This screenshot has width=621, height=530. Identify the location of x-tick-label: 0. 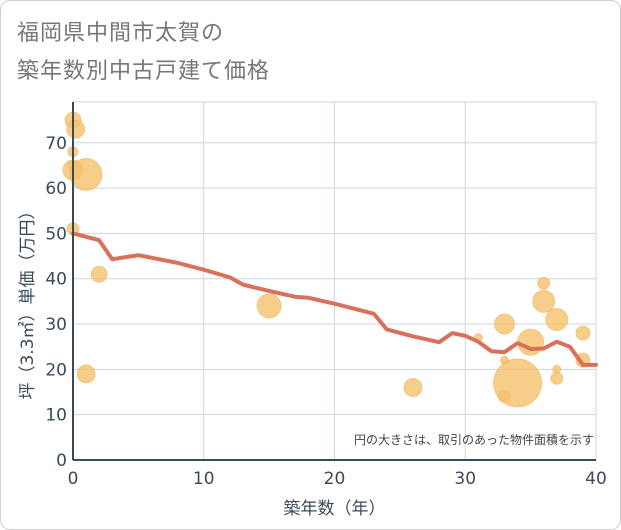
(73, 479).